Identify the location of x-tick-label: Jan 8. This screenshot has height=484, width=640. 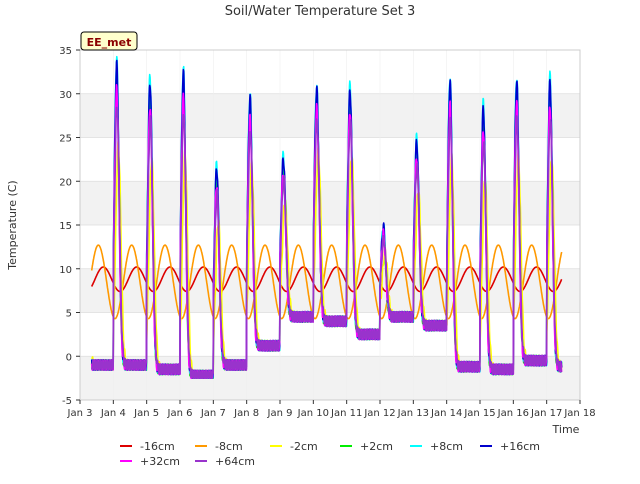
(246, 413).